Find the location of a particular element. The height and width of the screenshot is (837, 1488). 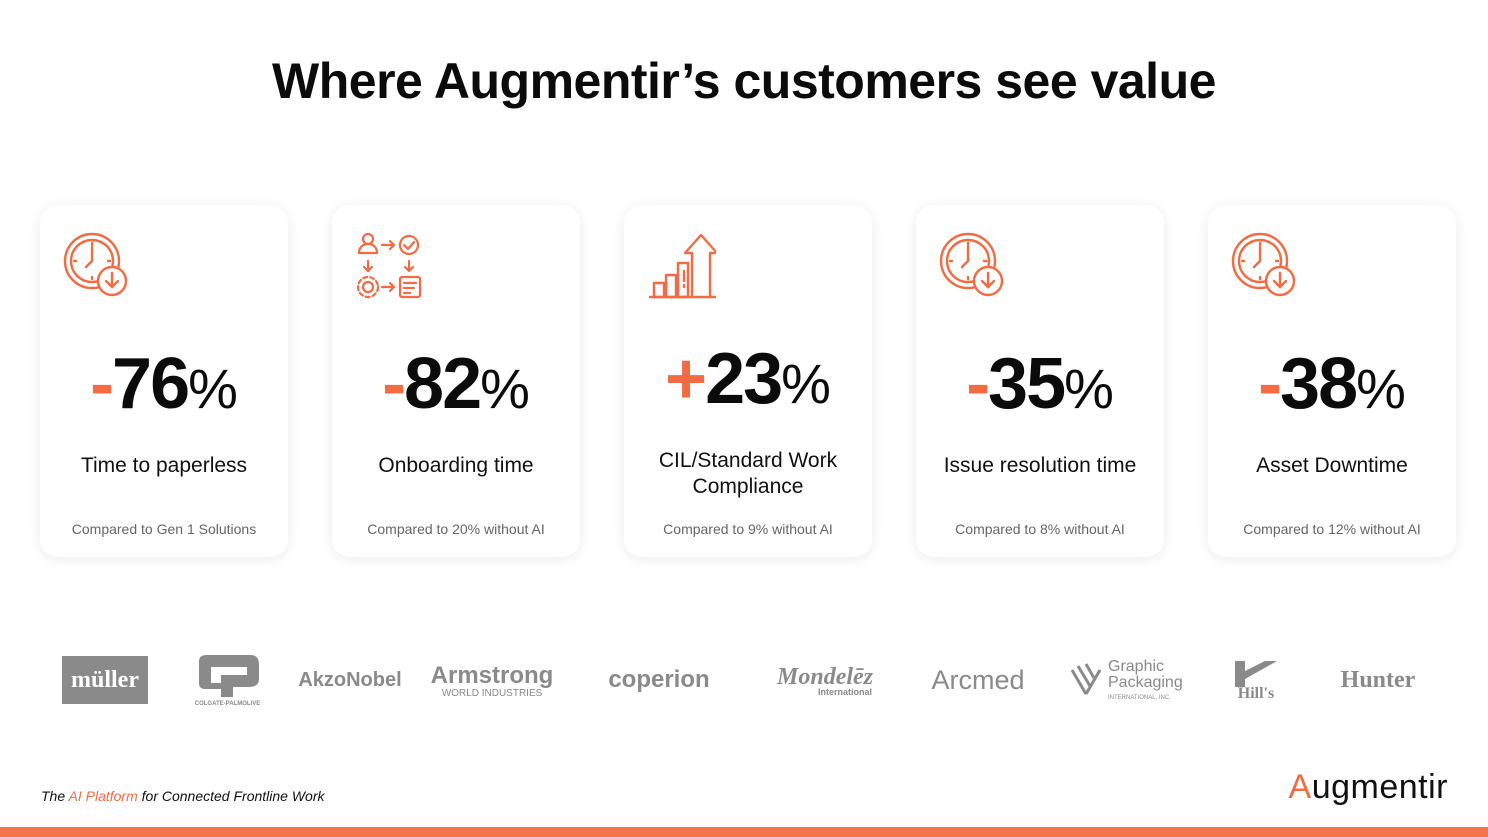

stat-label: CIL/Standard Work Compliance is located at coordinates (748, 473).